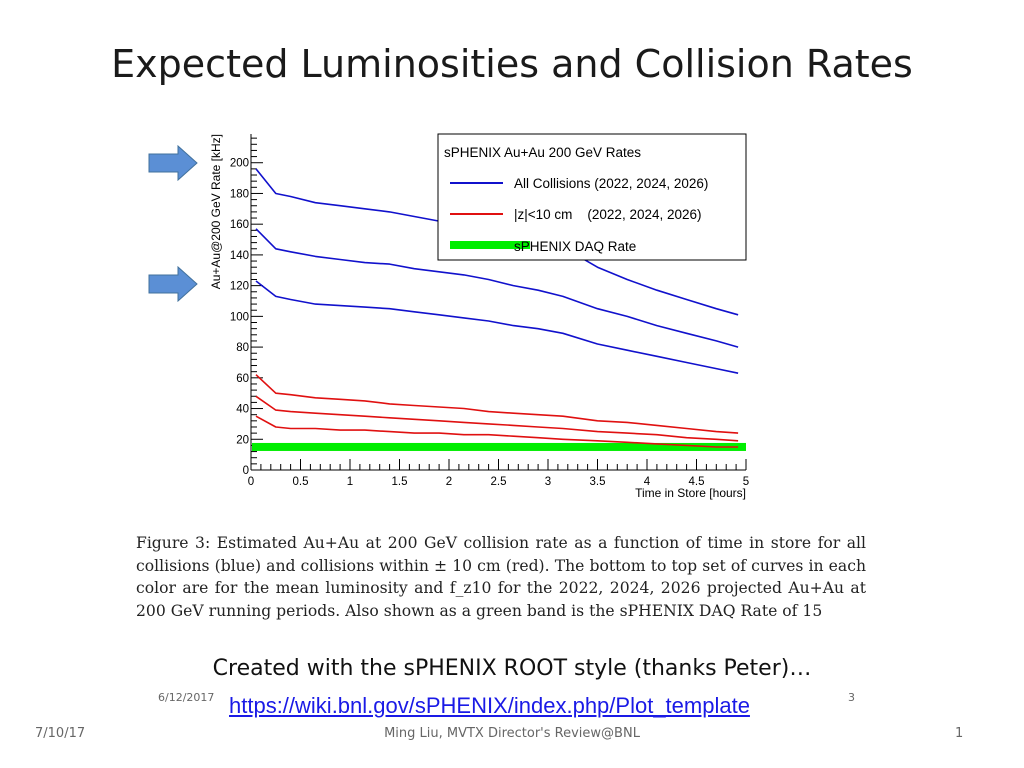  Describe the element at coordinates (216, 211) in the screenshot. I see `y-axis-label: Au+Au@200 GeV Rate [kHz]` at that location.